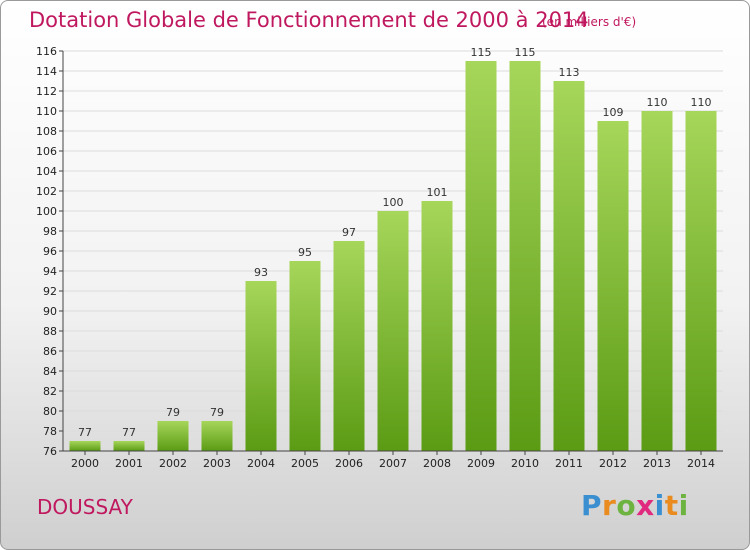 This screenshot has width=750, height=550. Describe the element at coordinates (50, 411) in the screenshot. I see `y-tick-label: 80` at that location.